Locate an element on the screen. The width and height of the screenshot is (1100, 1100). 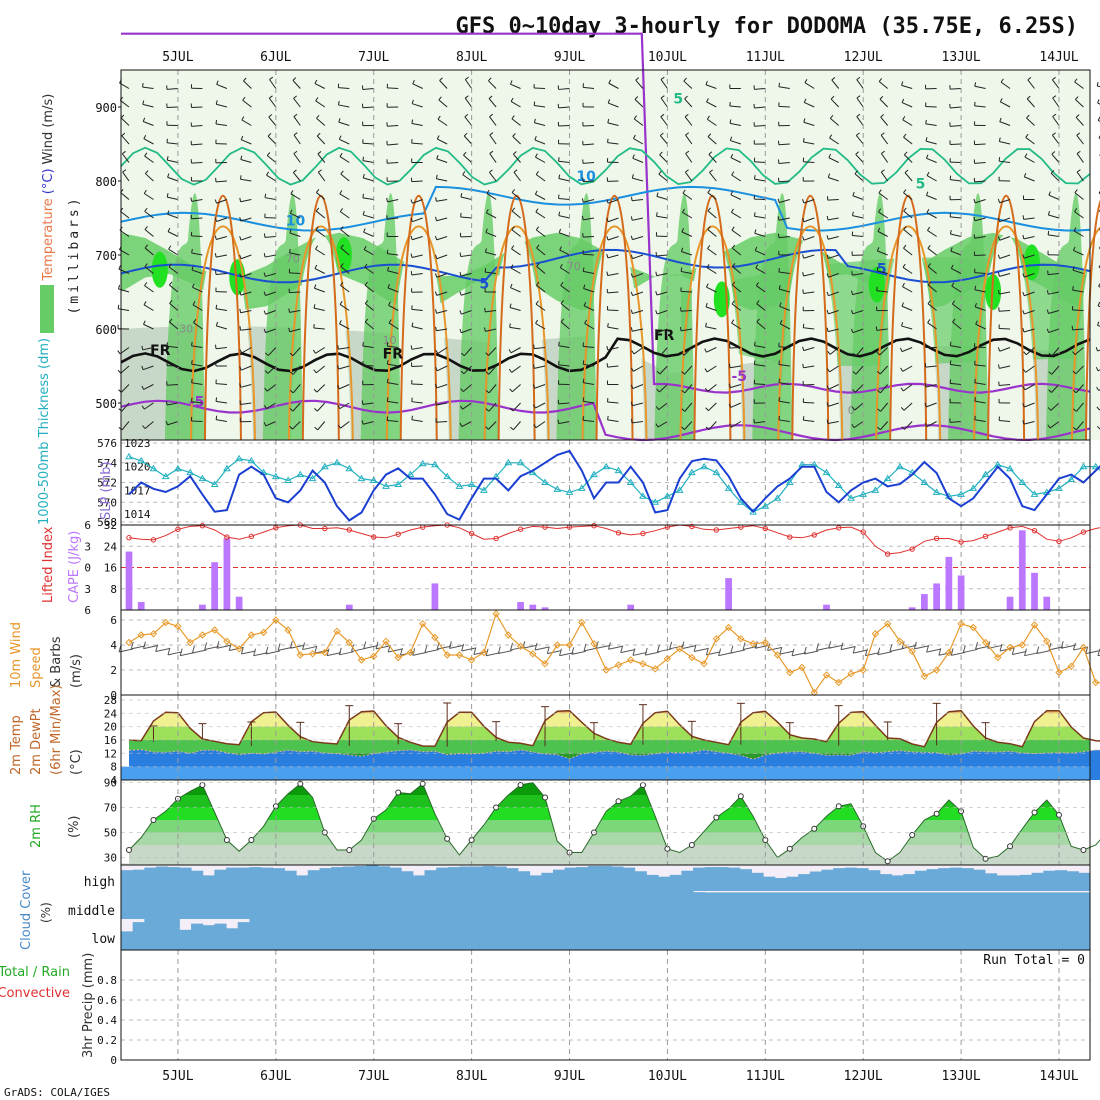
y-tick-label: 28 is located at coordinates (110, 700).